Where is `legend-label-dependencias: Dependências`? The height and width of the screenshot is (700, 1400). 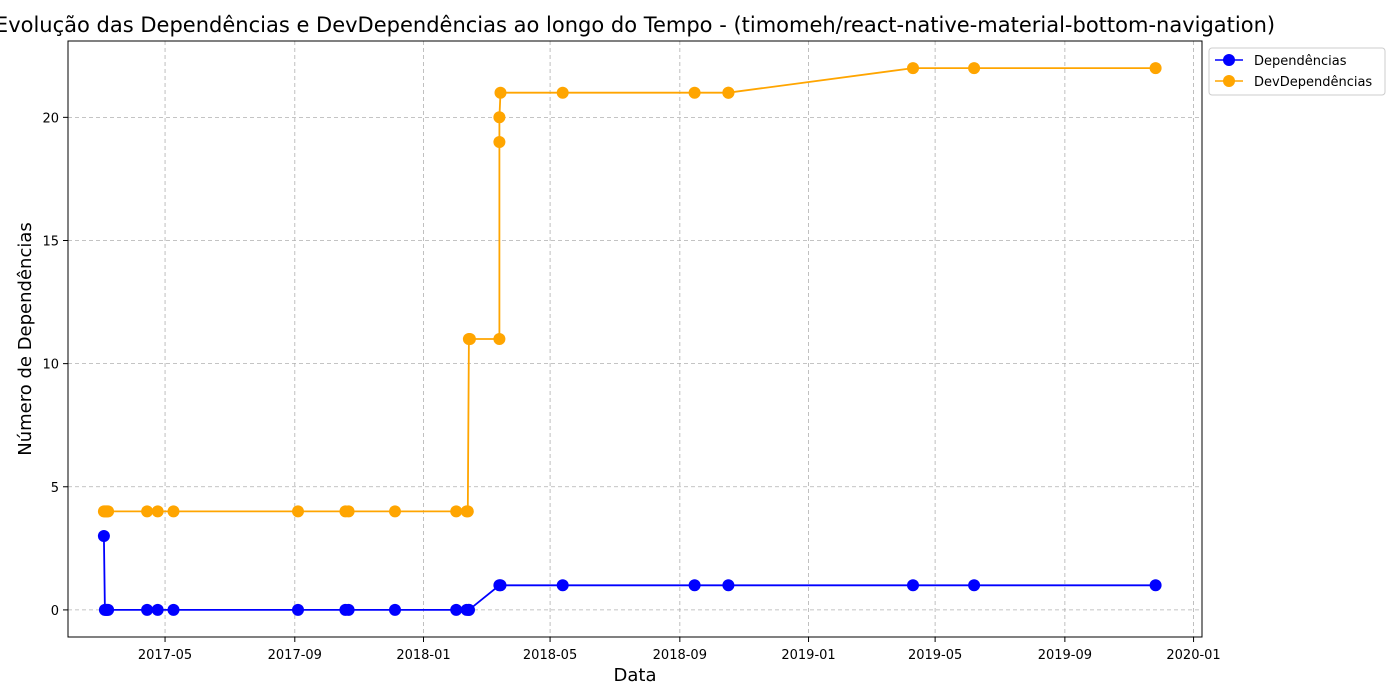 legend-label-dependencias: Dependências is located at coordinates (1300, 61).